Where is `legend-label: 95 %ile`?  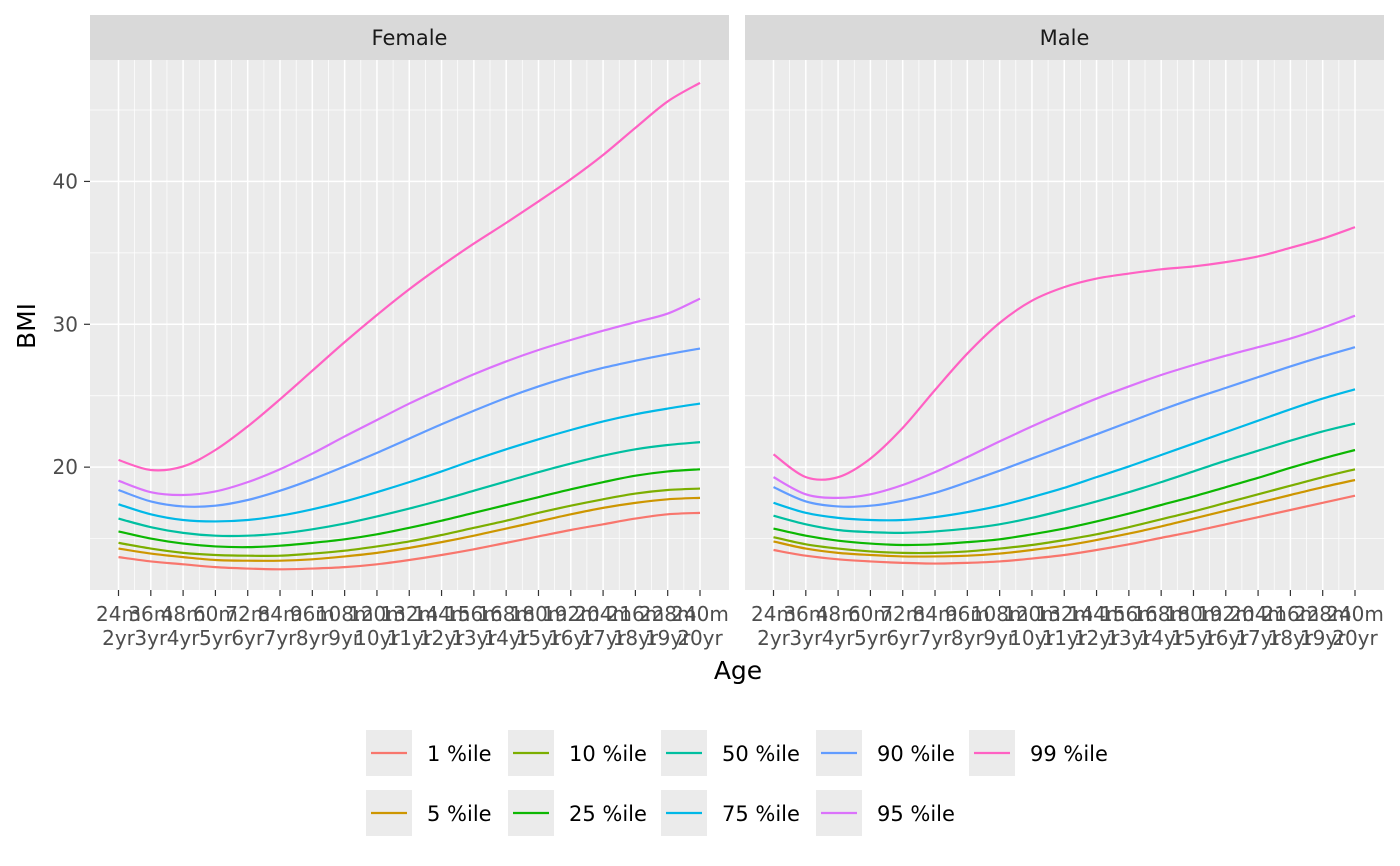
legend-label: 95 %ile is located at coordinates (916, 814).